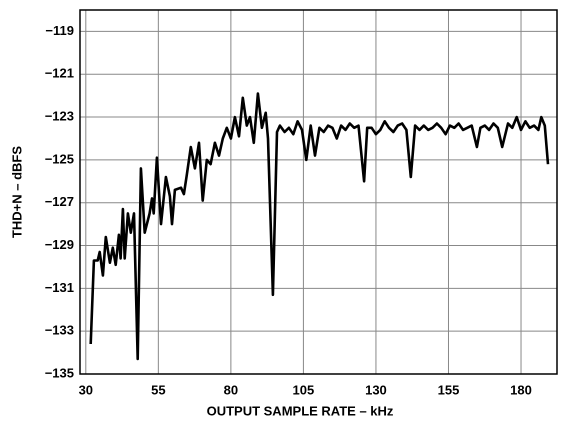  Describe the element at coordinates (16, 192) in the screenshot. I see `y-axis-label: THD+N – dBFS` at that location.